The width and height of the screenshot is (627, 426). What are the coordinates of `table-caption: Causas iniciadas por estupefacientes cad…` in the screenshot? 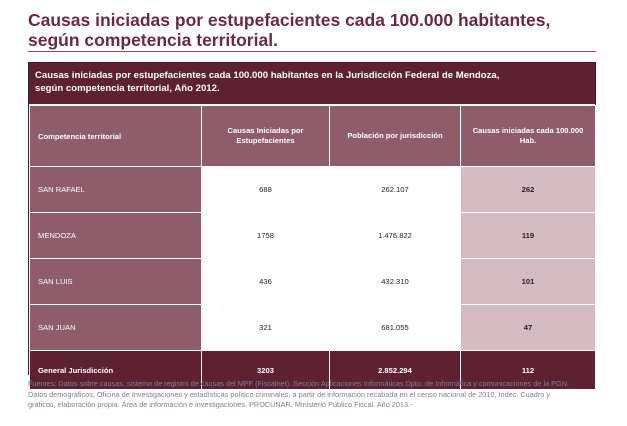 It's located at (311, 82).